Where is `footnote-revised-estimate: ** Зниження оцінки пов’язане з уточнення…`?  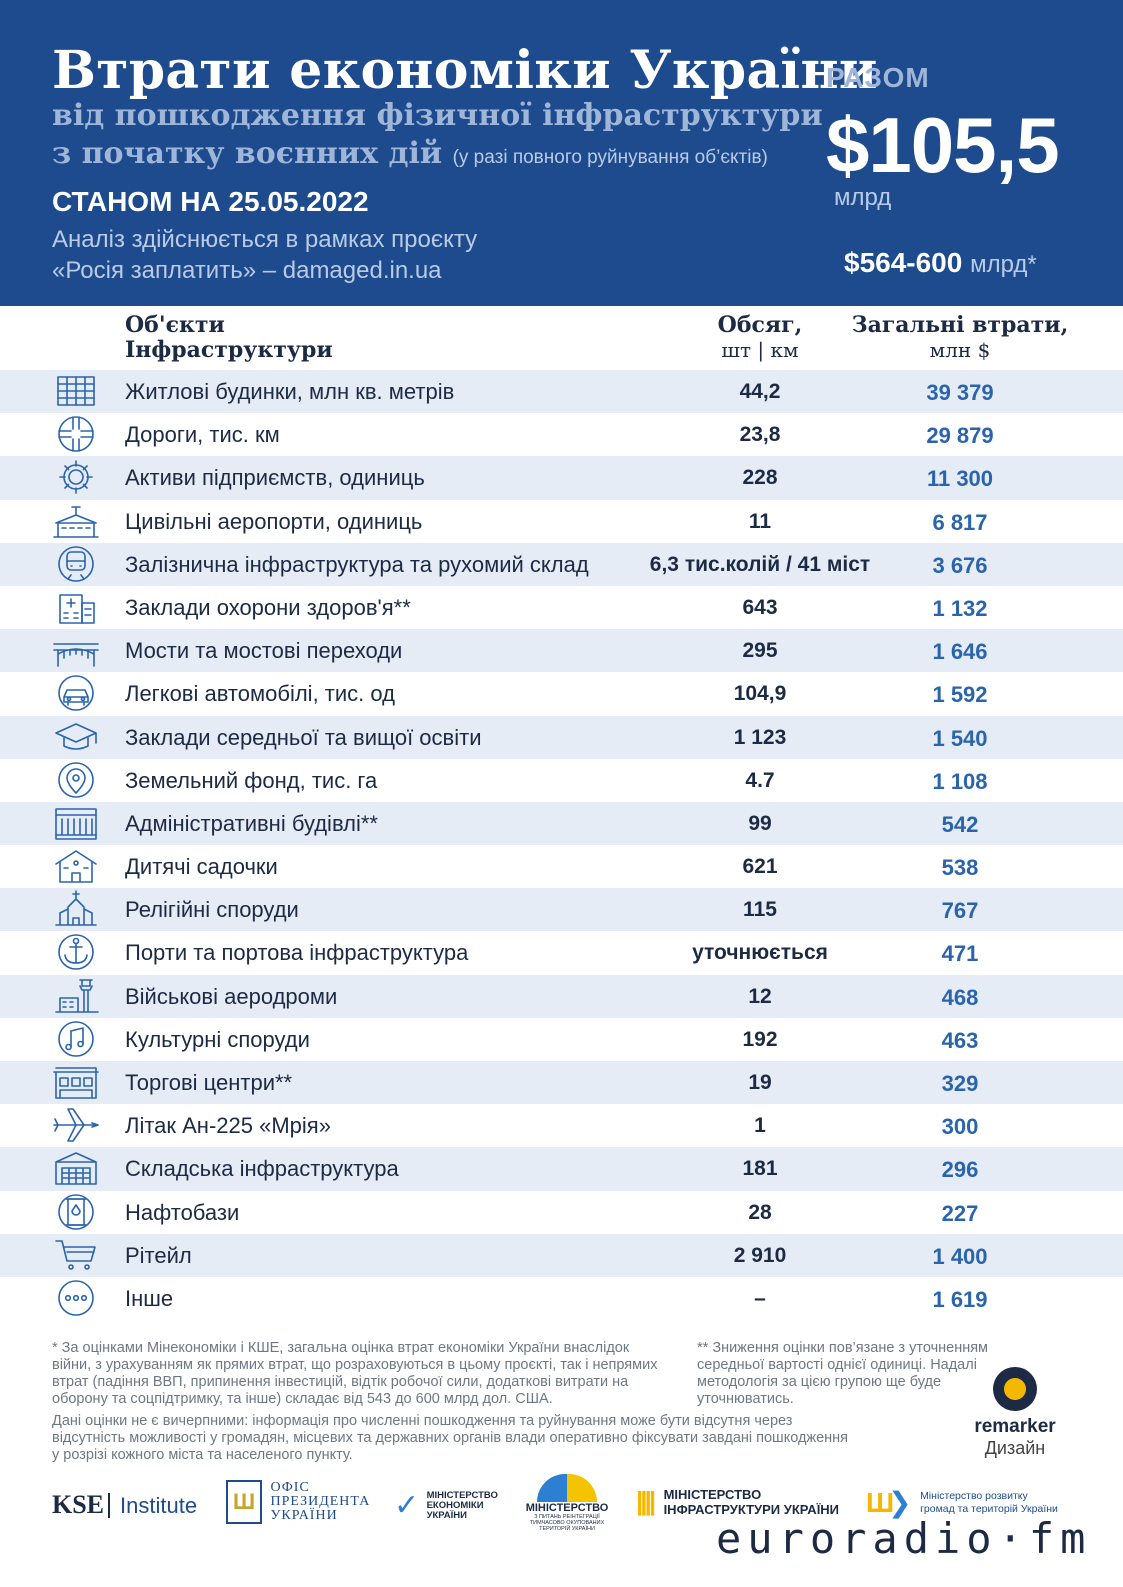 footnote-revised-estimate: ** Зниження оцінки пов’язане з уточнення… is located at coordinates (843, 1373).